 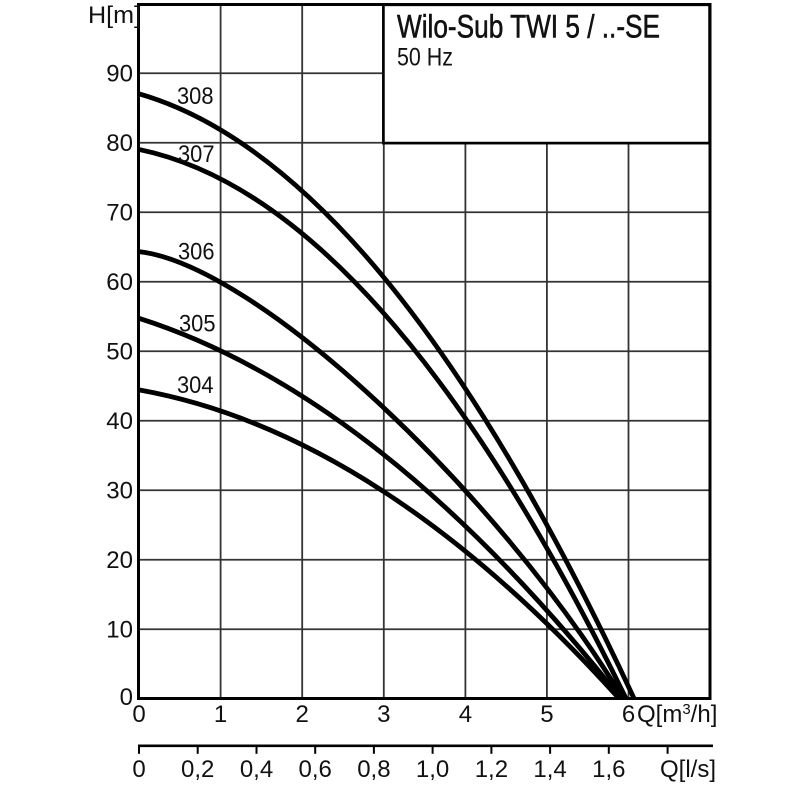 I want to click on svg-text: 0,8, so click(x=373, y=769).